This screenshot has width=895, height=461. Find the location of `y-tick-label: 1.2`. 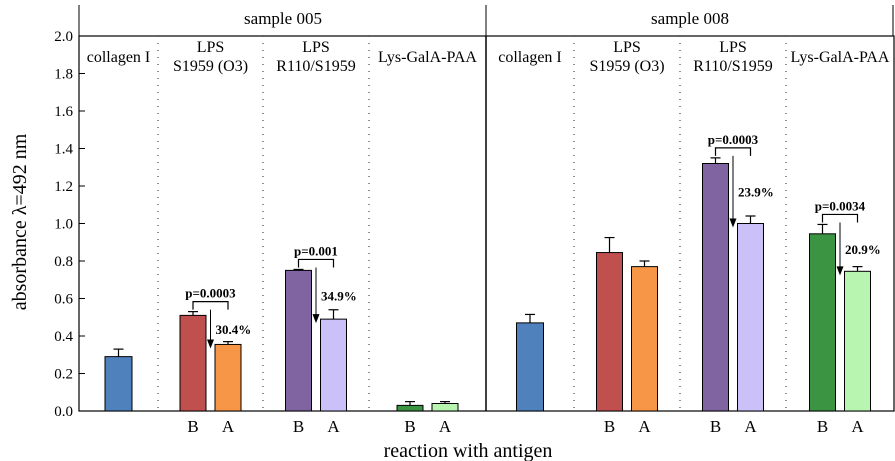

y-tick-label: 1.2 is located at coordinates (63, 187).